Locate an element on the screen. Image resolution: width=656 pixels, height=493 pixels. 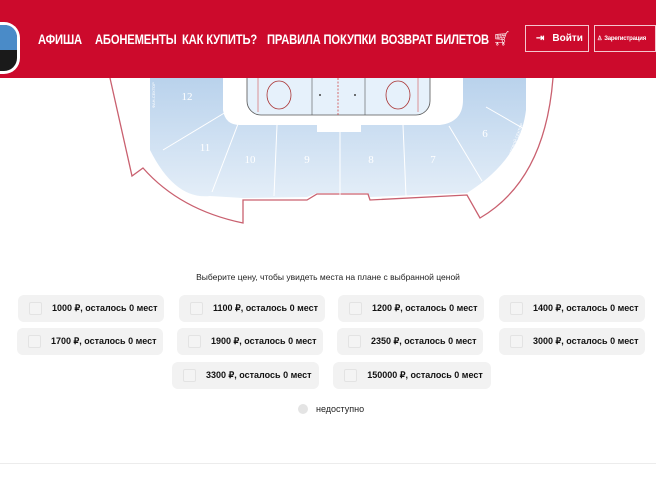
register-button: ♙ Зарегистрация is located at coordinates (625, 38).